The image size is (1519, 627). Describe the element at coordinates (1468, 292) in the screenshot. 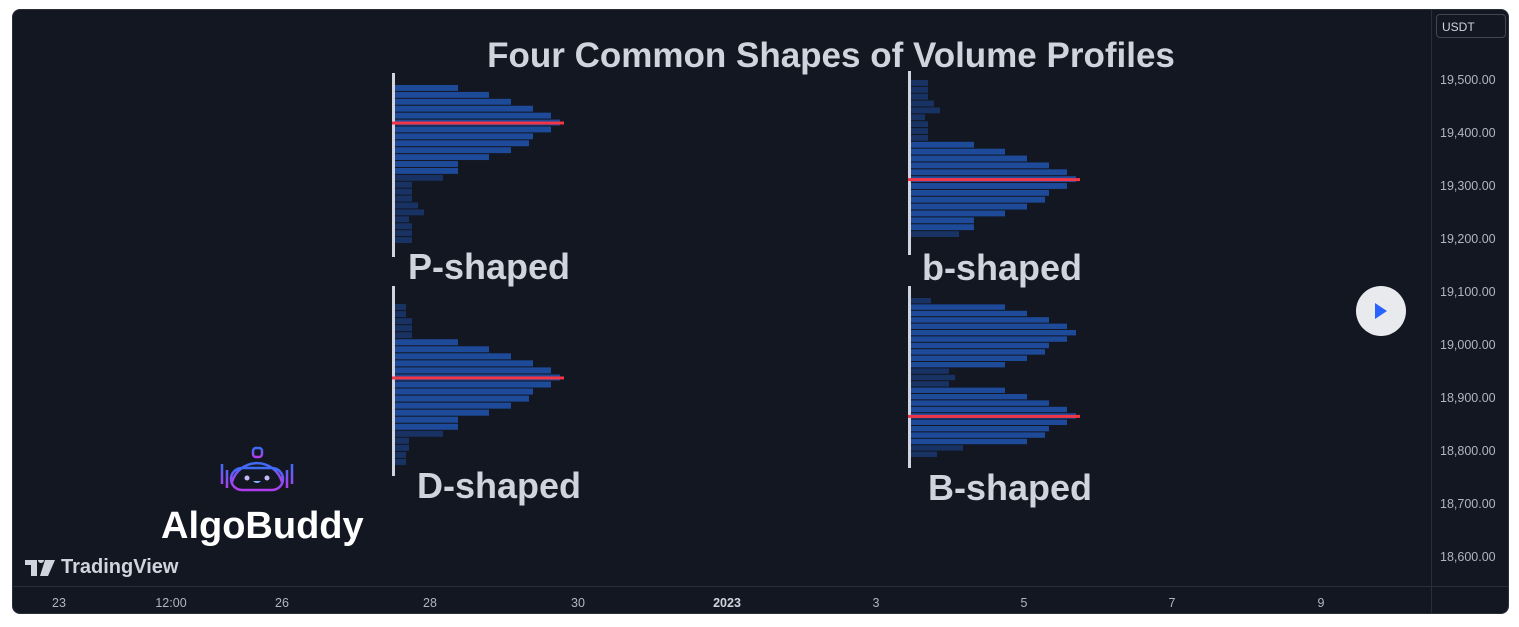

I see `price-label: 19,100.00` at that location.